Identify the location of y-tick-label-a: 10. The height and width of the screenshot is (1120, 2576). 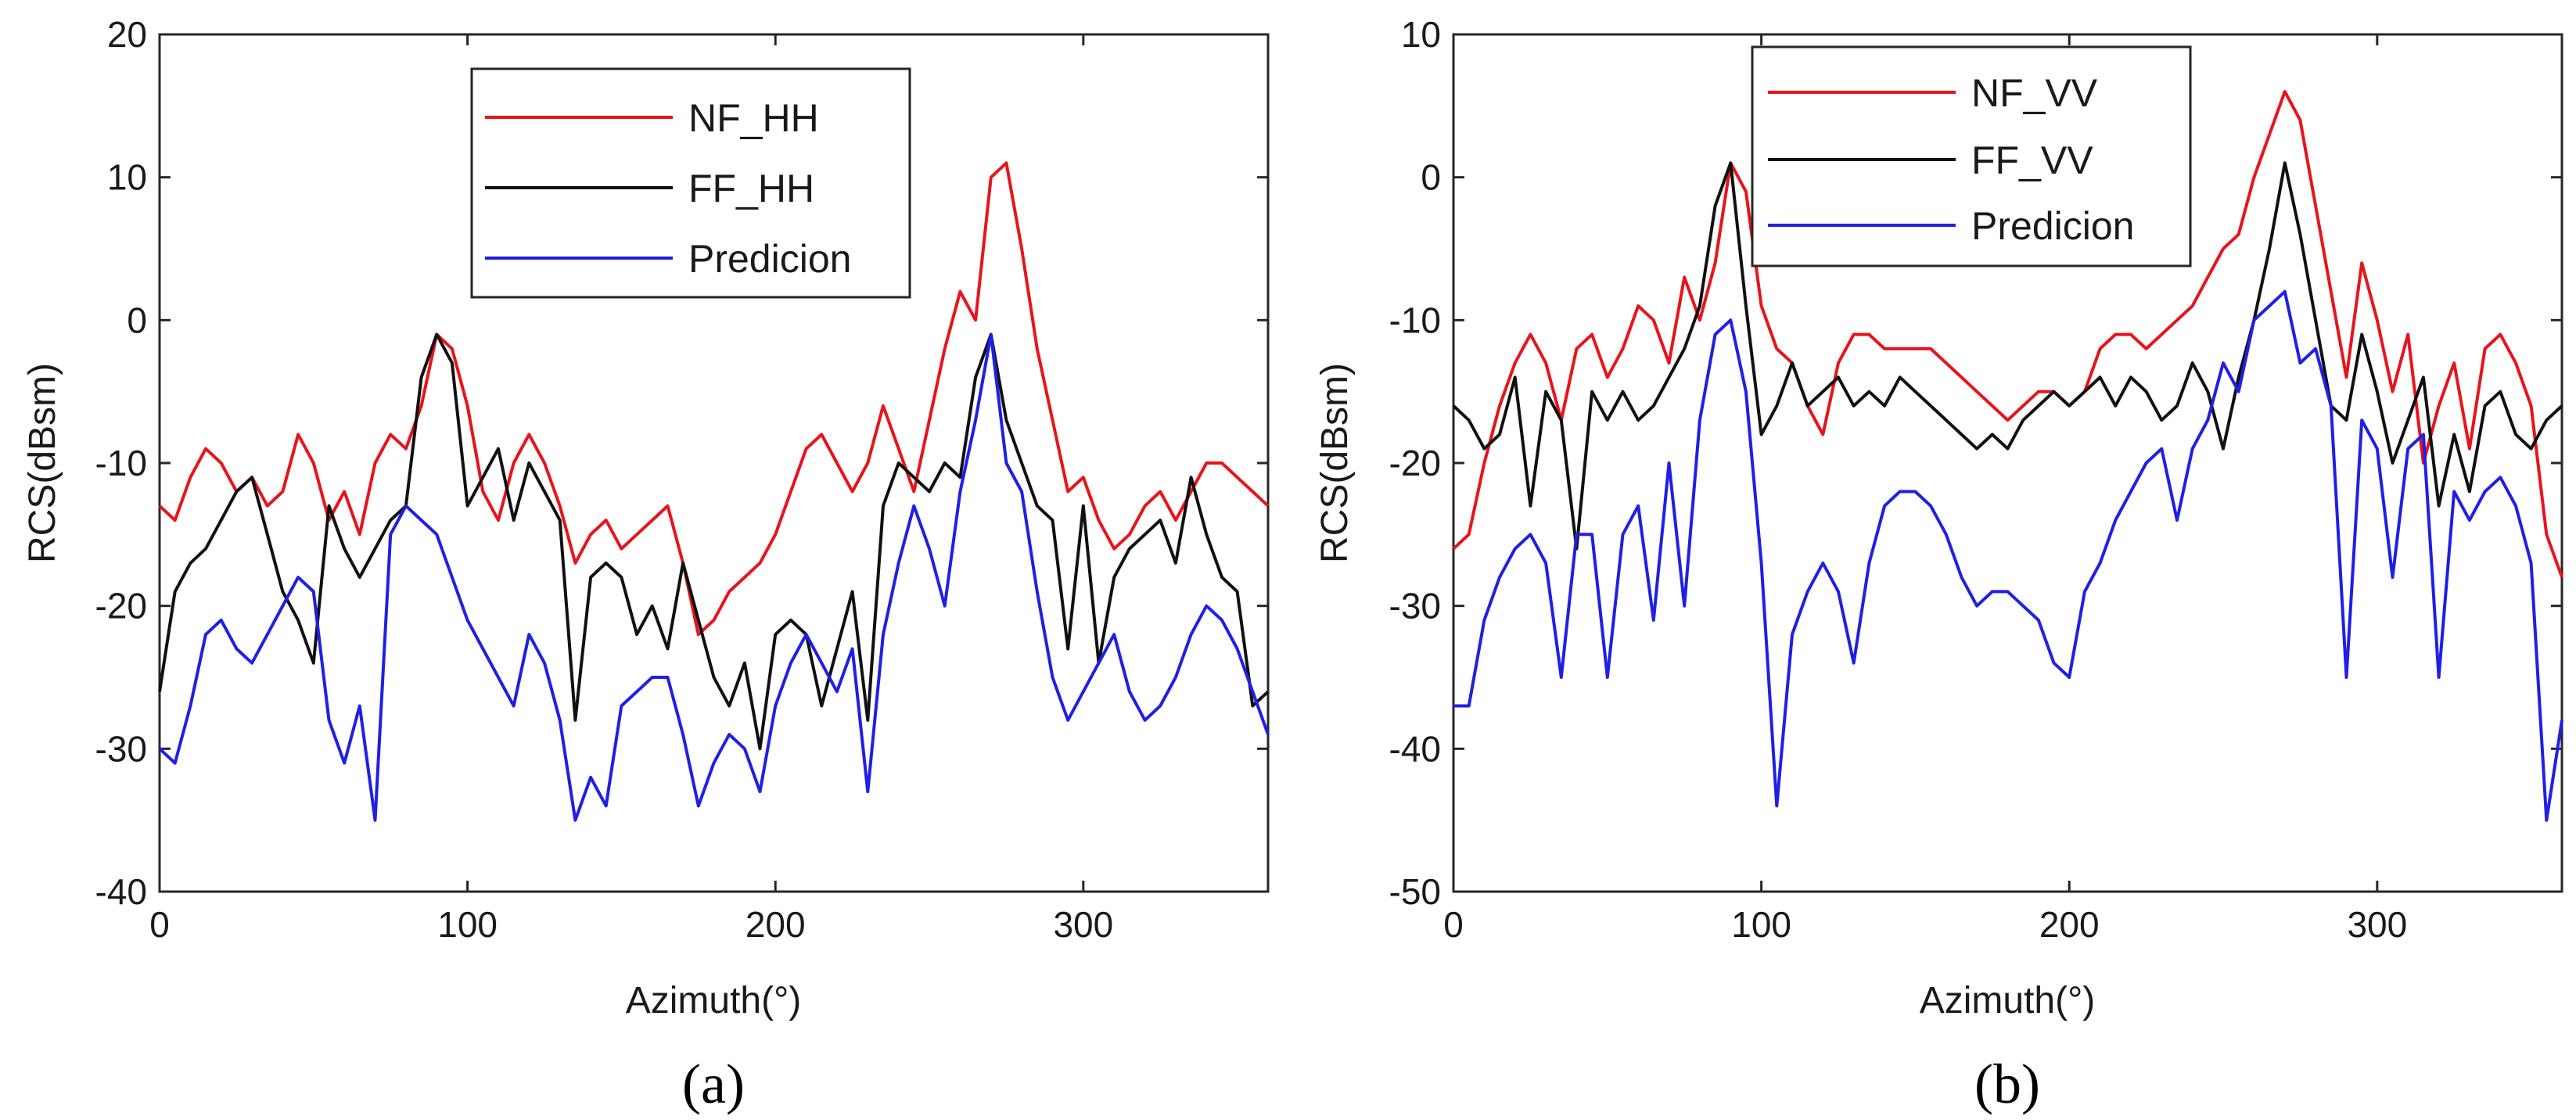
(127, 177).